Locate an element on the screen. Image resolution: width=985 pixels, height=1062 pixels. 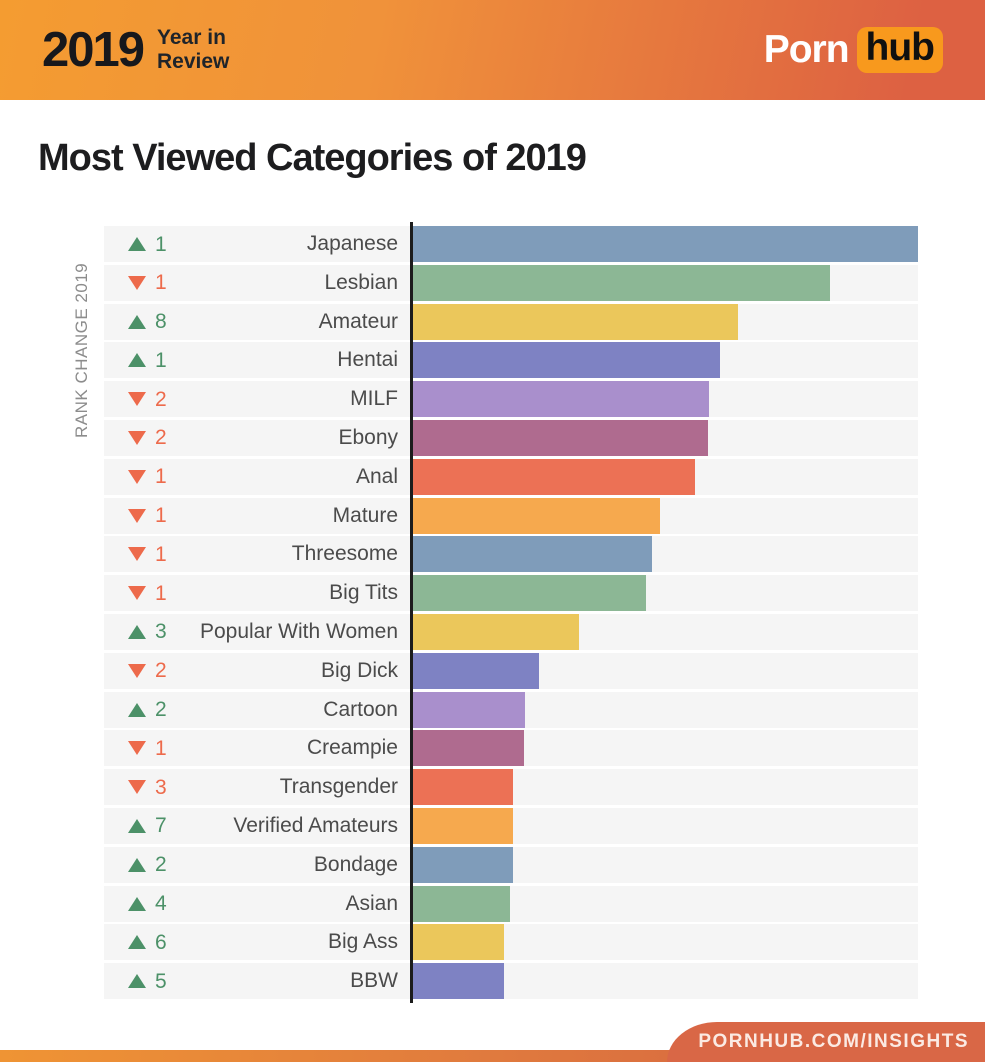
category-label: Big Dick is located at coordinates (359, 670).